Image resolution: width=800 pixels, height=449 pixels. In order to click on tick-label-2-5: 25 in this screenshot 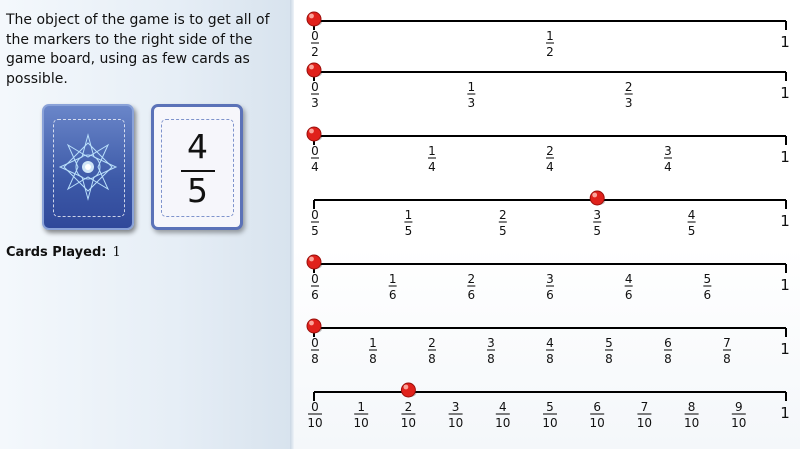, I will do `click(502, 223)`.